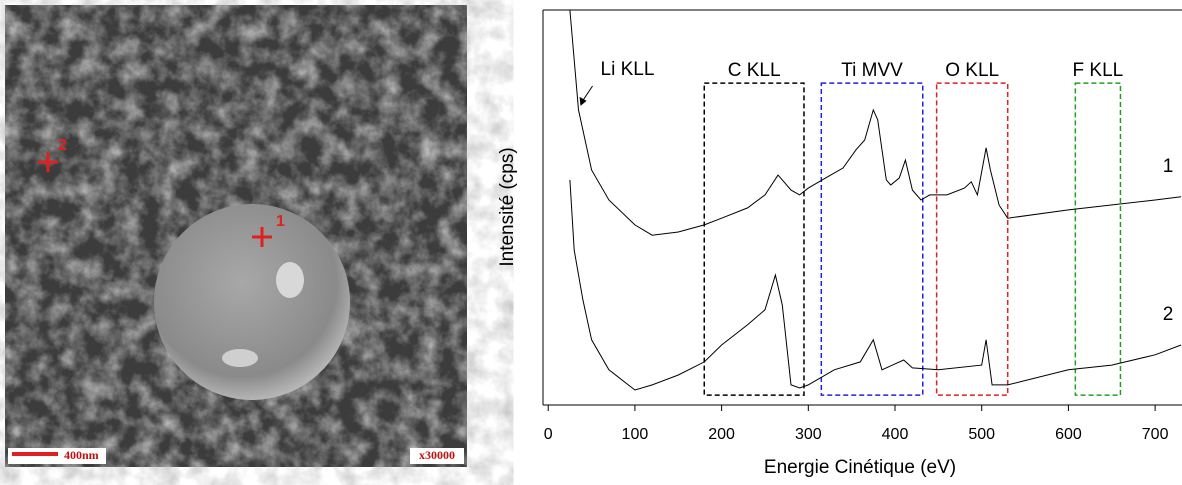 Image resolution: width=1182 pixels, height=485 pixels. I want to click on x-tick-label: 400, so click(895, 434).